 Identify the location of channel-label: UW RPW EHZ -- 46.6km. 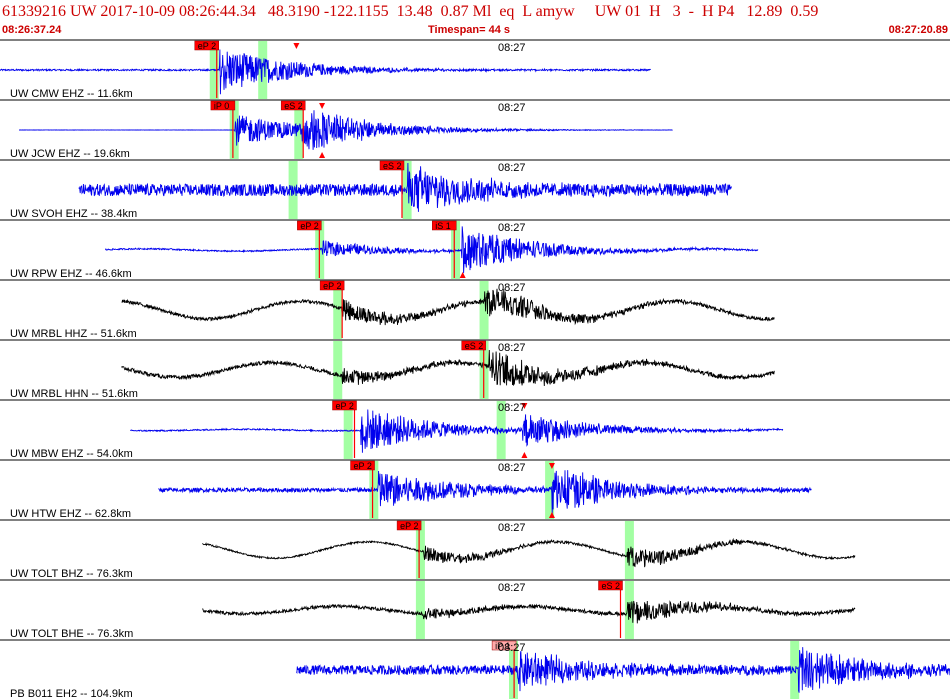
(71, 274).